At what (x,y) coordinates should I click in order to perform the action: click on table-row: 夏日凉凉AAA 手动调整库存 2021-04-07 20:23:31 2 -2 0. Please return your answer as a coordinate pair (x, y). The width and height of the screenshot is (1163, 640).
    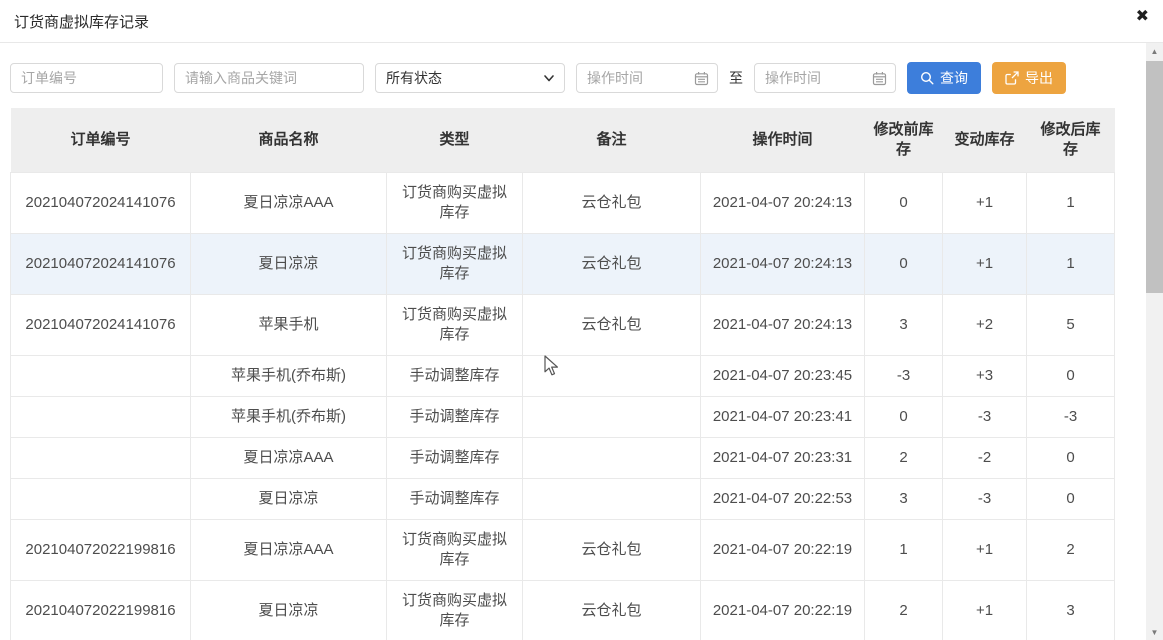
    Looking at the image, I should click on (562, 458).